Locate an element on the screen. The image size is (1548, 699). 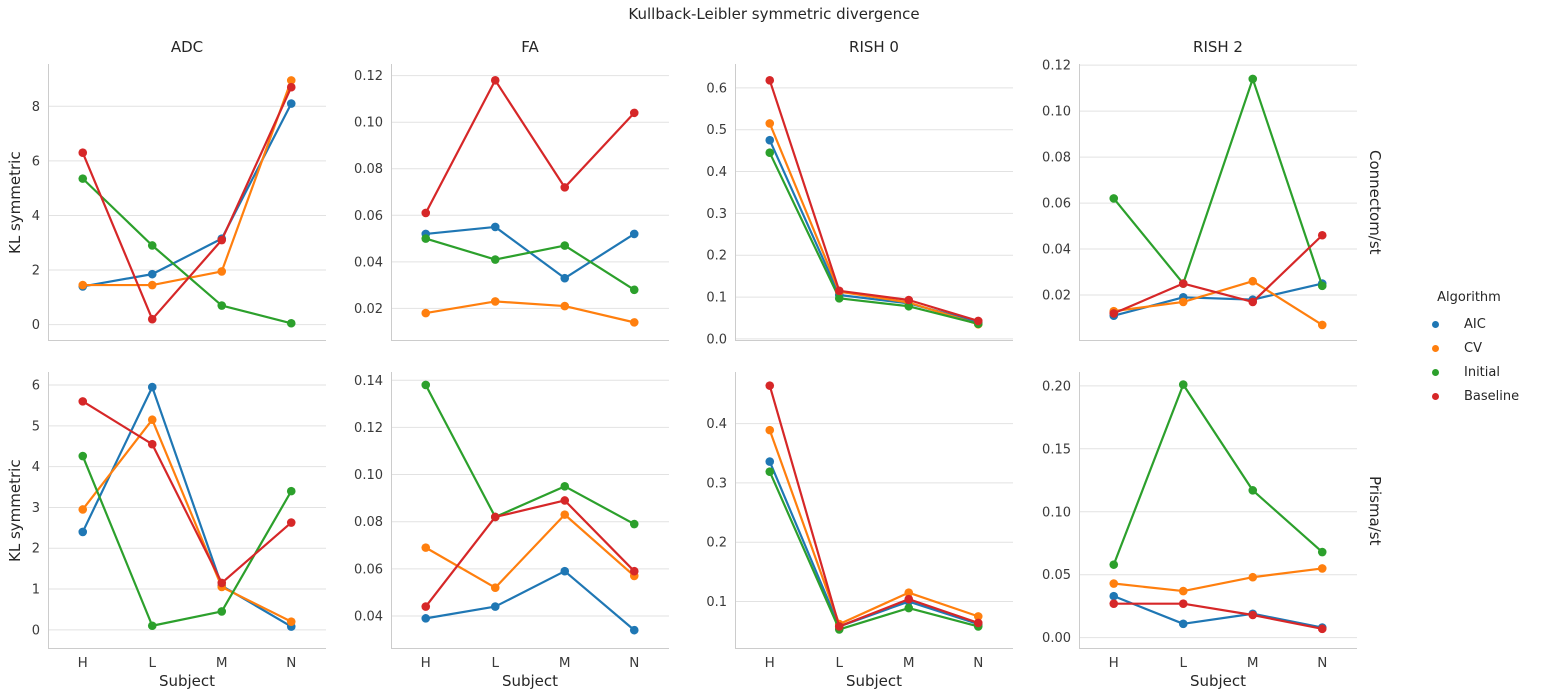
legend-label-initial: Initial is located at coordinates (1482, 372).